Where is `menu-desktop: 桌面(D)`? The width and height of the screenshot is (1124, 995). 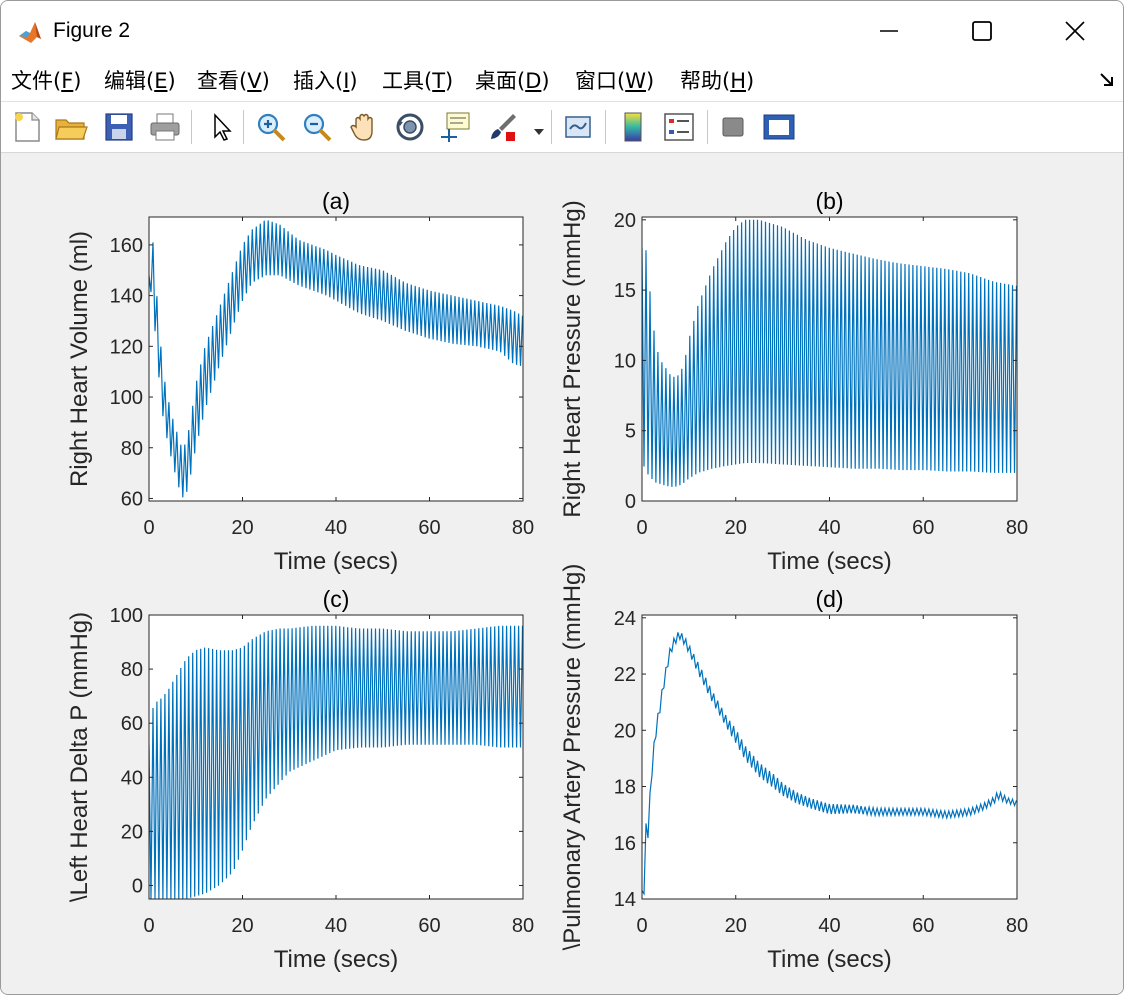 menu-desktop: 桌面(D) is located at coordinates (512, 81).